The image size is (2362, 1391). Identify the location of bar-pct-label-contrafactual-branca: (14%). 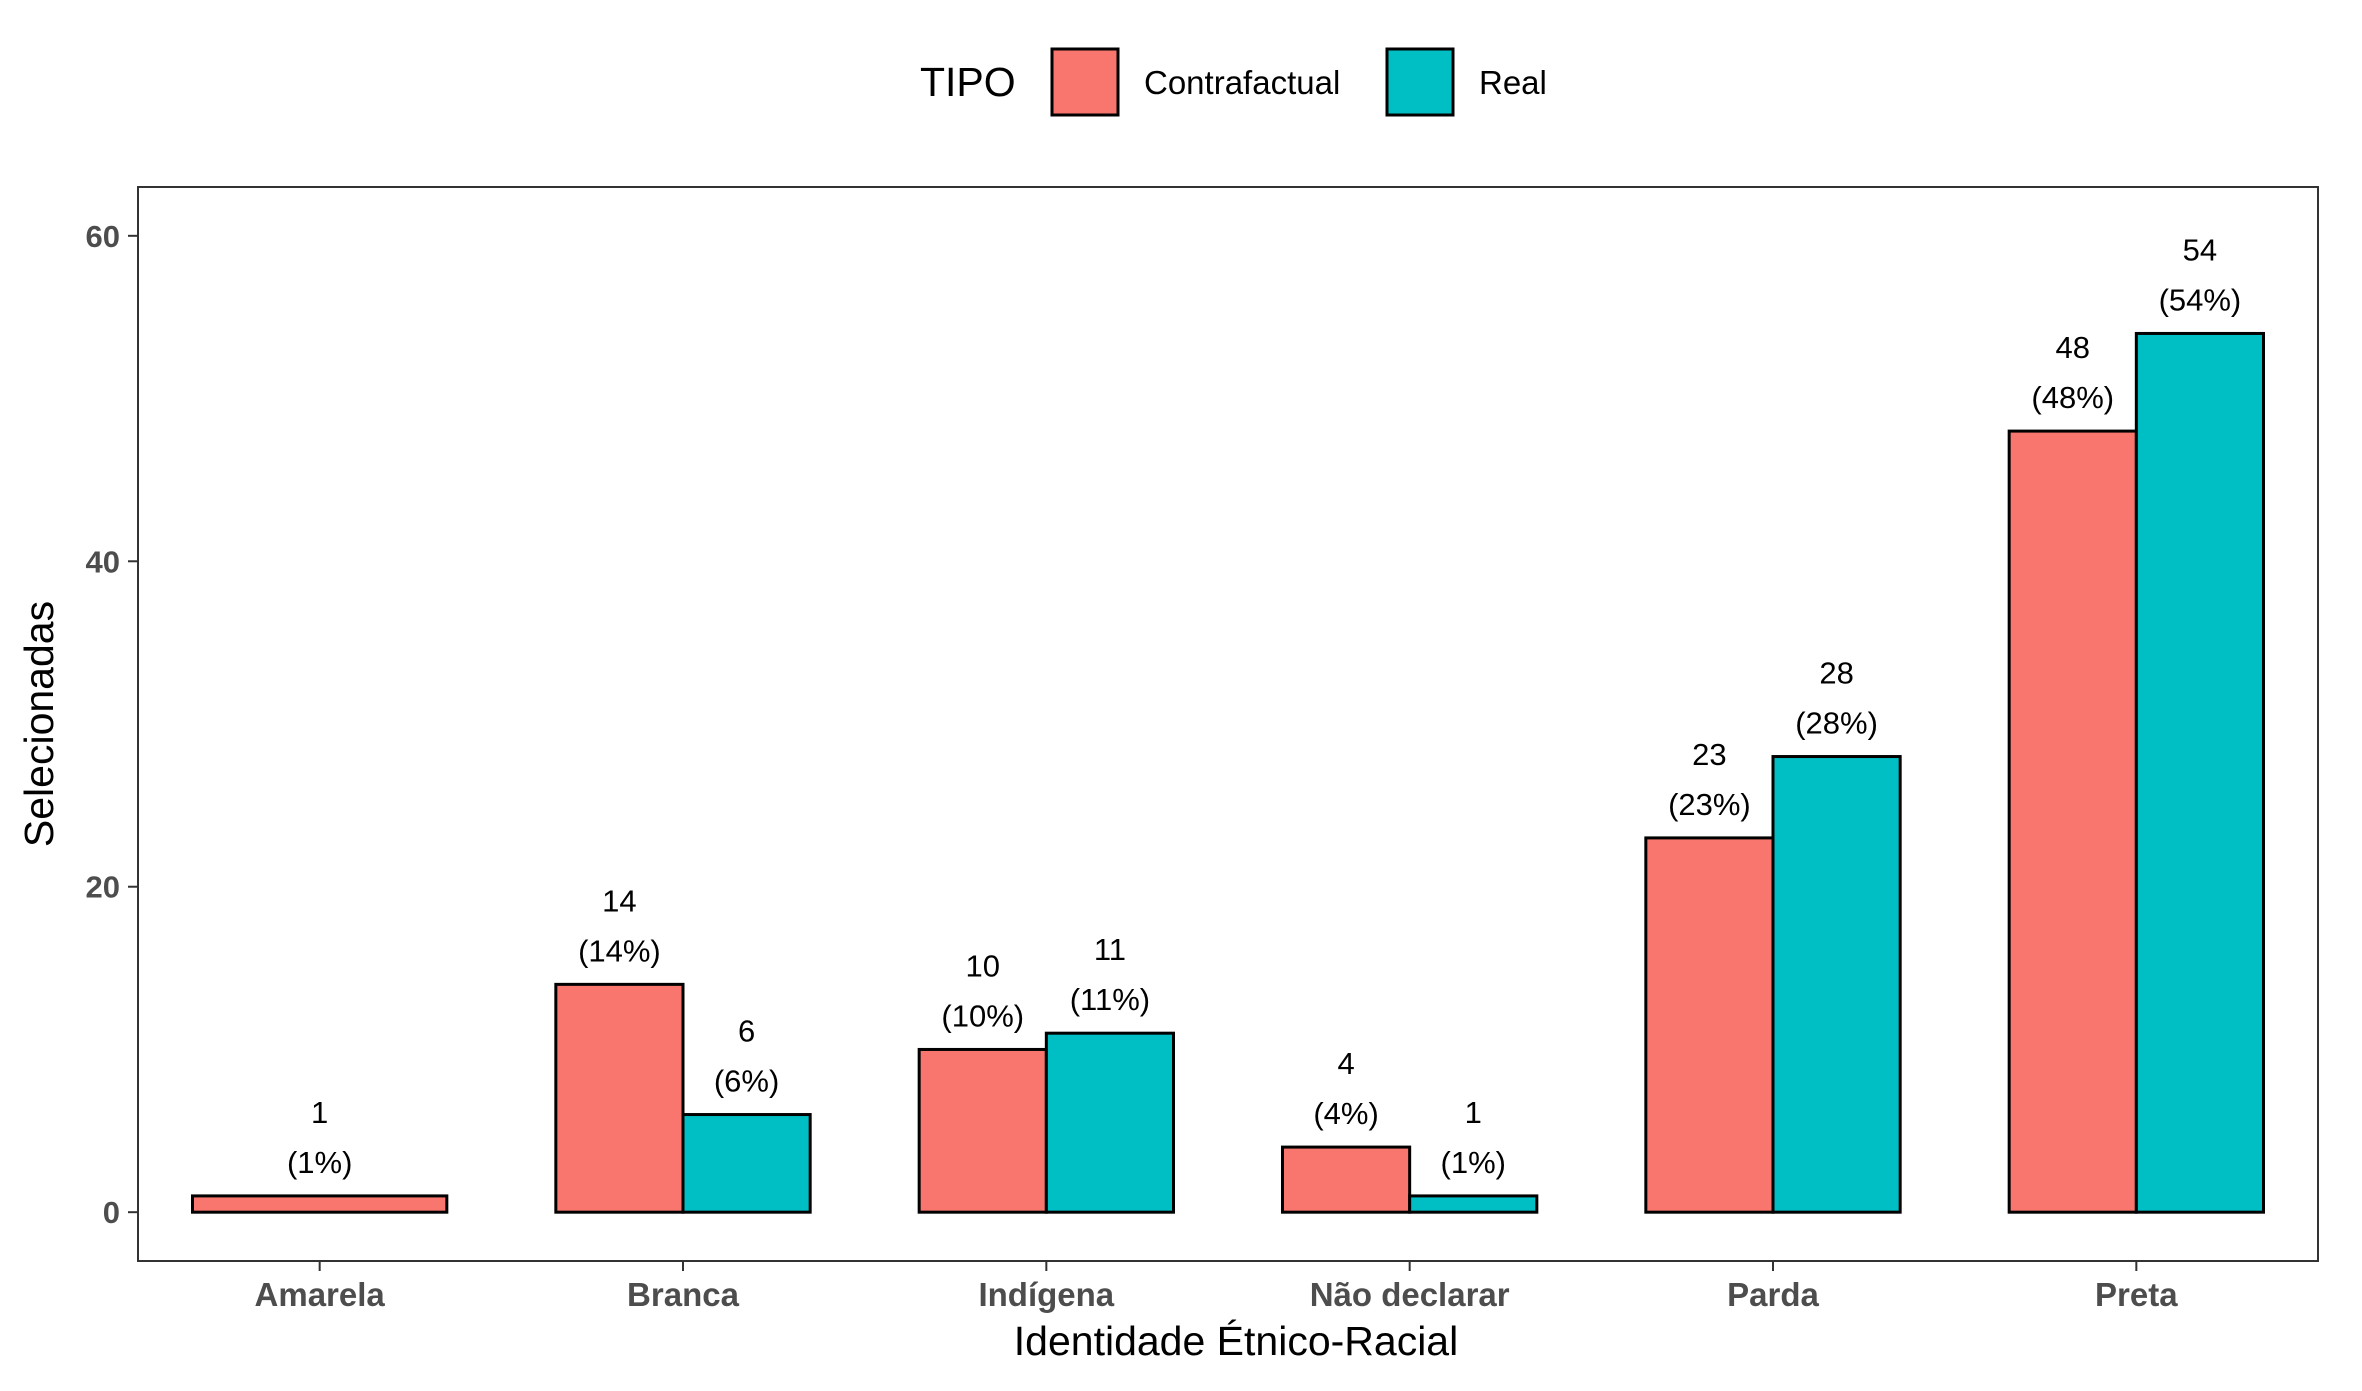
(619, 950).